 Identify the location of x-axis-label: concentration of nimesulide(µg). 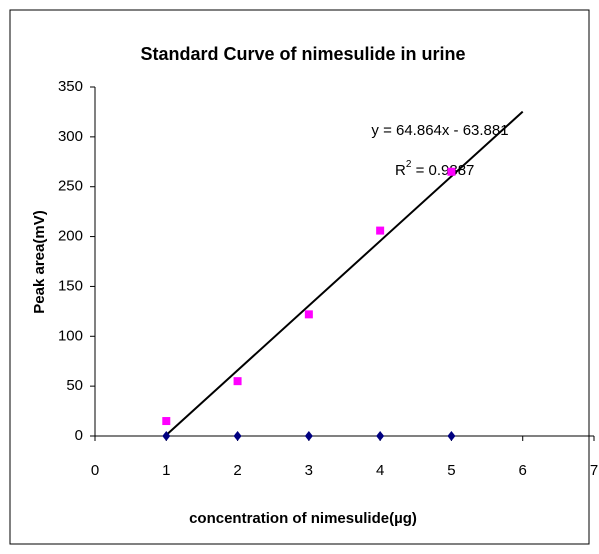
(303, 518).